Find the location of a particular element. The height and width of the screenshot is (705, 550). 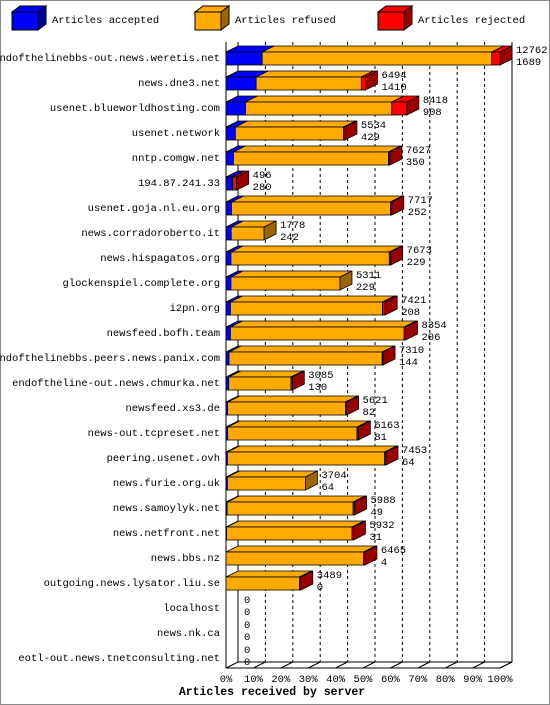

category-label: 194.87.241.33 is located at coordinates (179, 184).